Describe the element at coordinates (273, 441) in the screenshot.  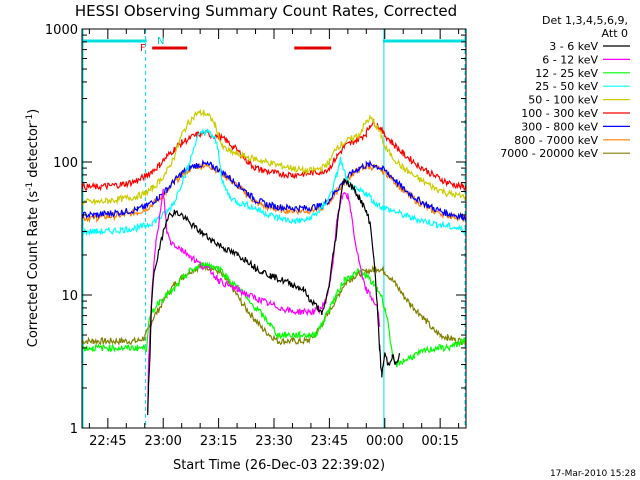
I see `x-tick-label: 23:30` at that location.